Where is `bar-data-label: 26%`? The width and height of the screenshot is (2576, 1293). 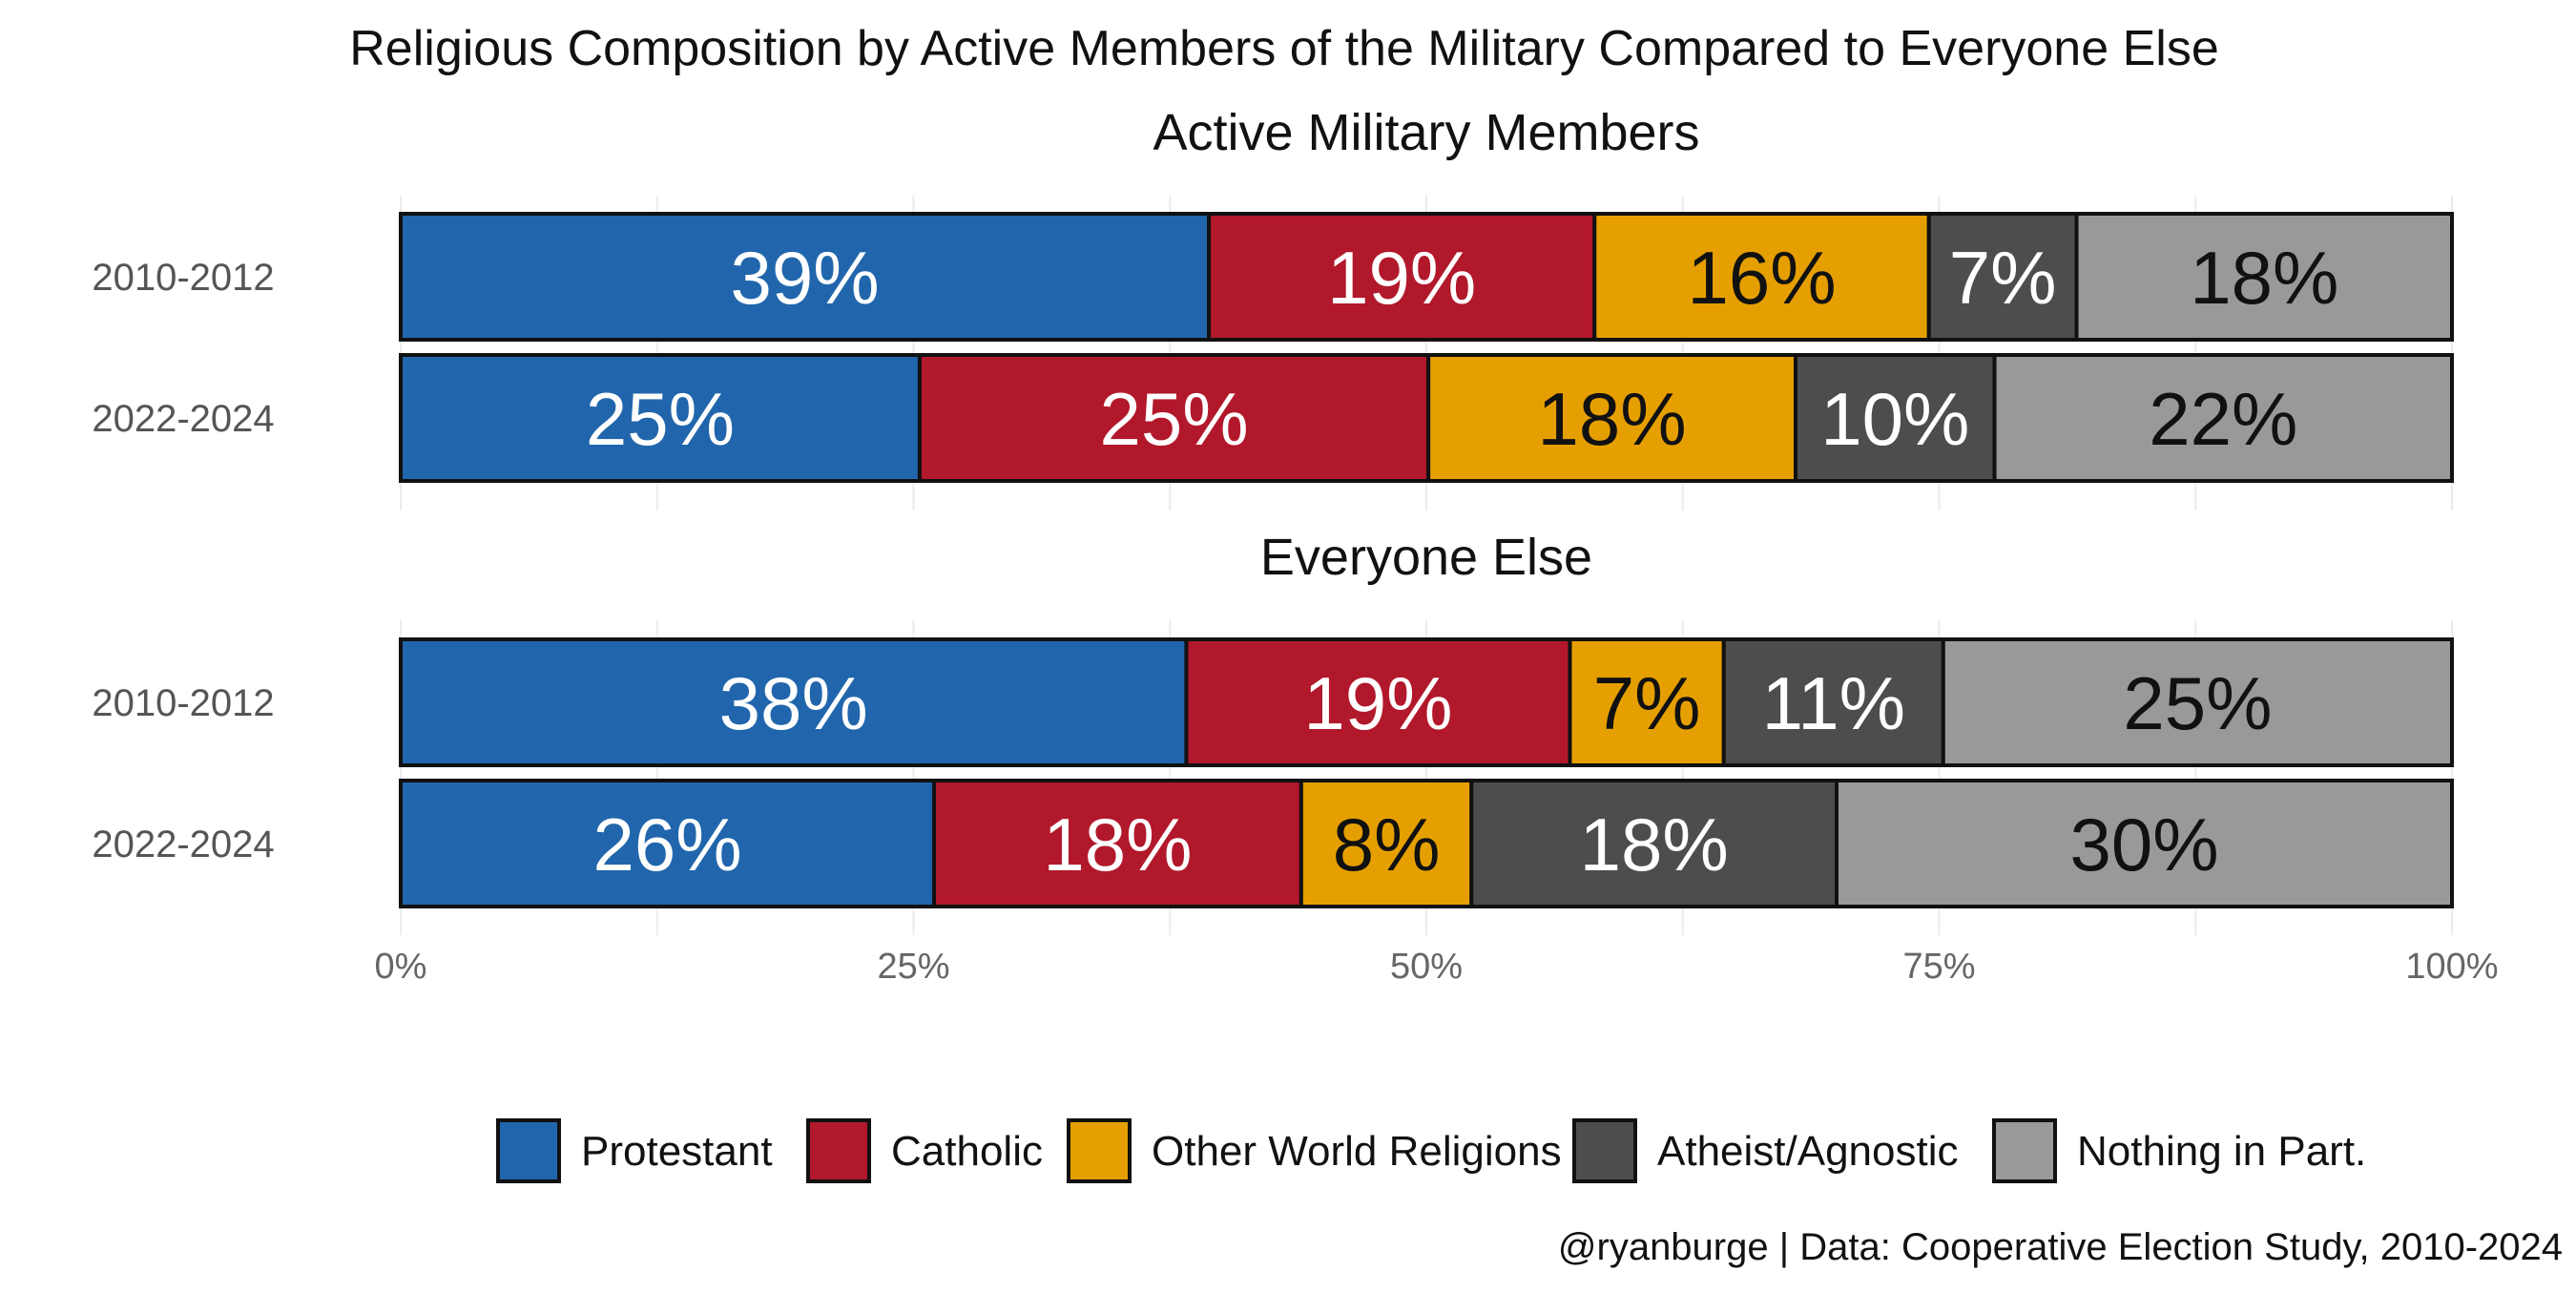
bar-data-label: 26% is located at coordinates (666, 844).